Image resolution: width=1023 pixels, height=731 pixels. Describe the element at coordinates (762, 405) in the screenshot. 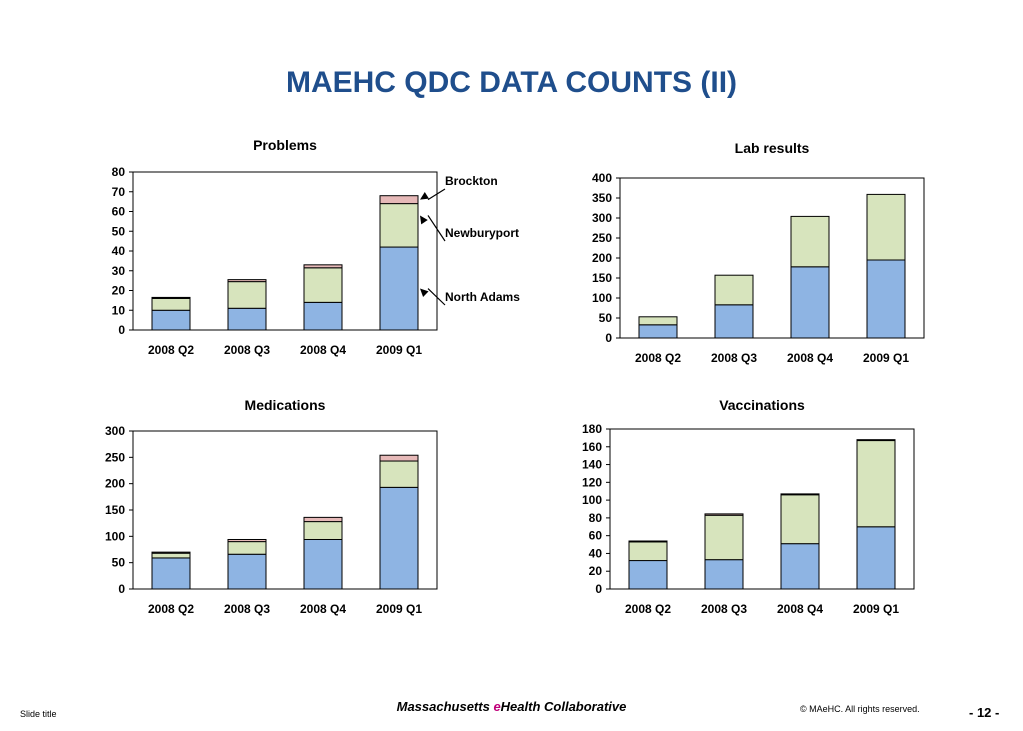

I see `chart-title: Vaccinations` at that location.